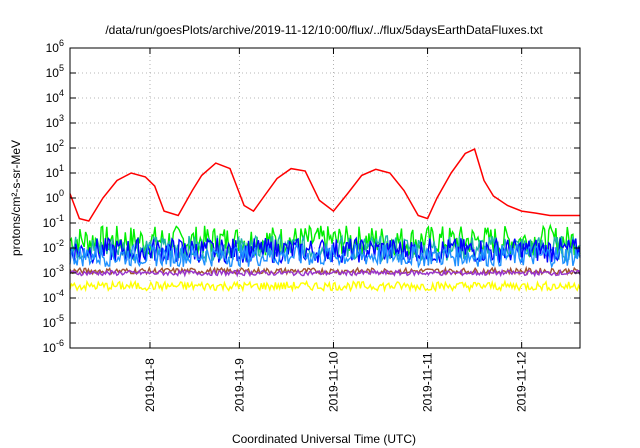 Image resolution: width=640 pixels, height=448 pixels. Describe the element at coordinates (53, 221) in the screenshot. I see `y-tick-label: 10⁻¹` at that location.